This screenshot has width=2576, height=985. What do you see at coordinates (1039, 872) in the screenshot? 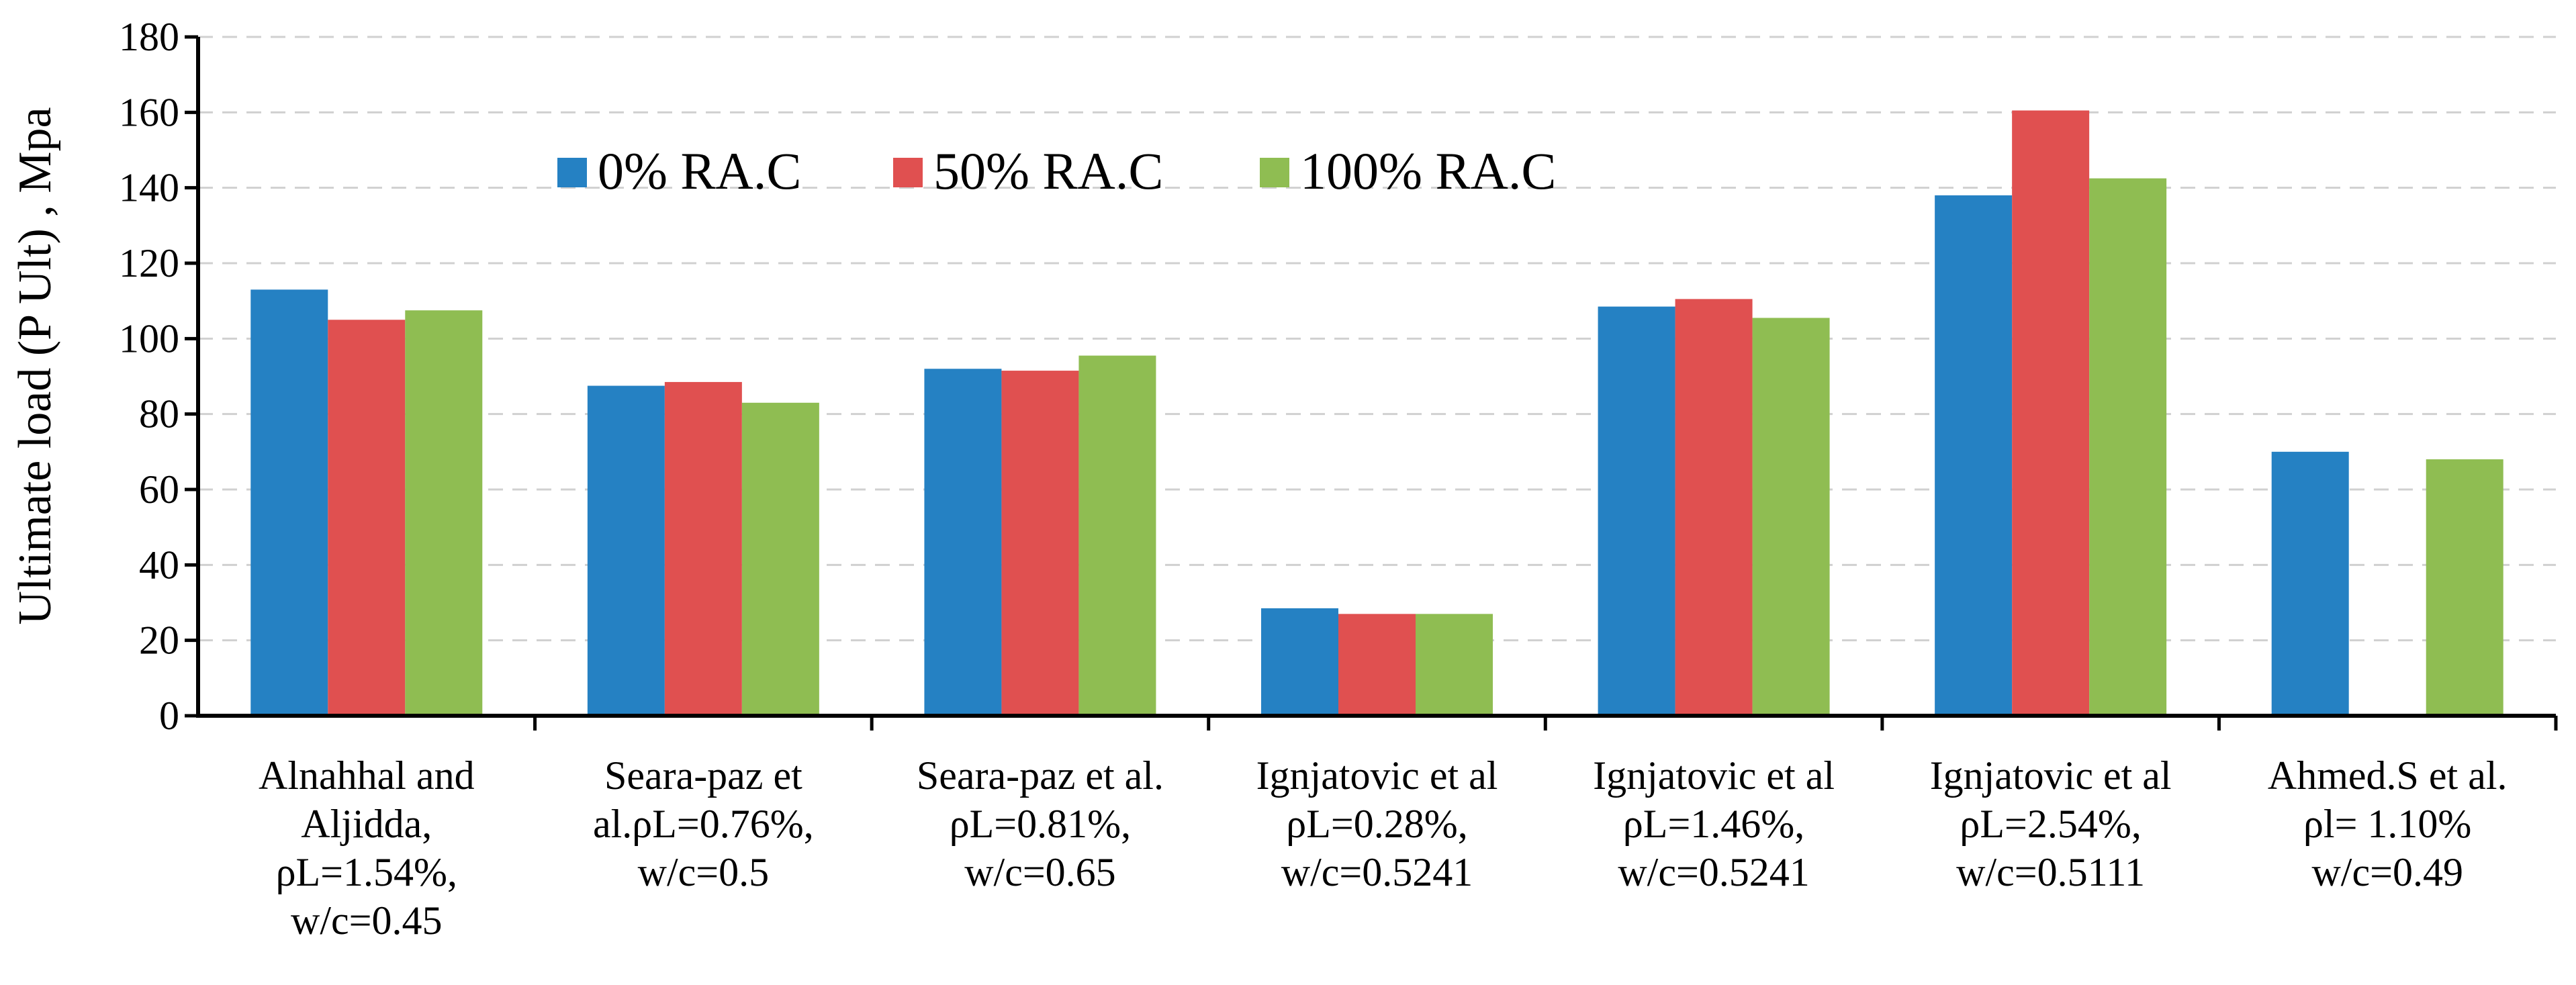
I see `category-label-line: w/c=0.65` at bounding box center [1039, 872].